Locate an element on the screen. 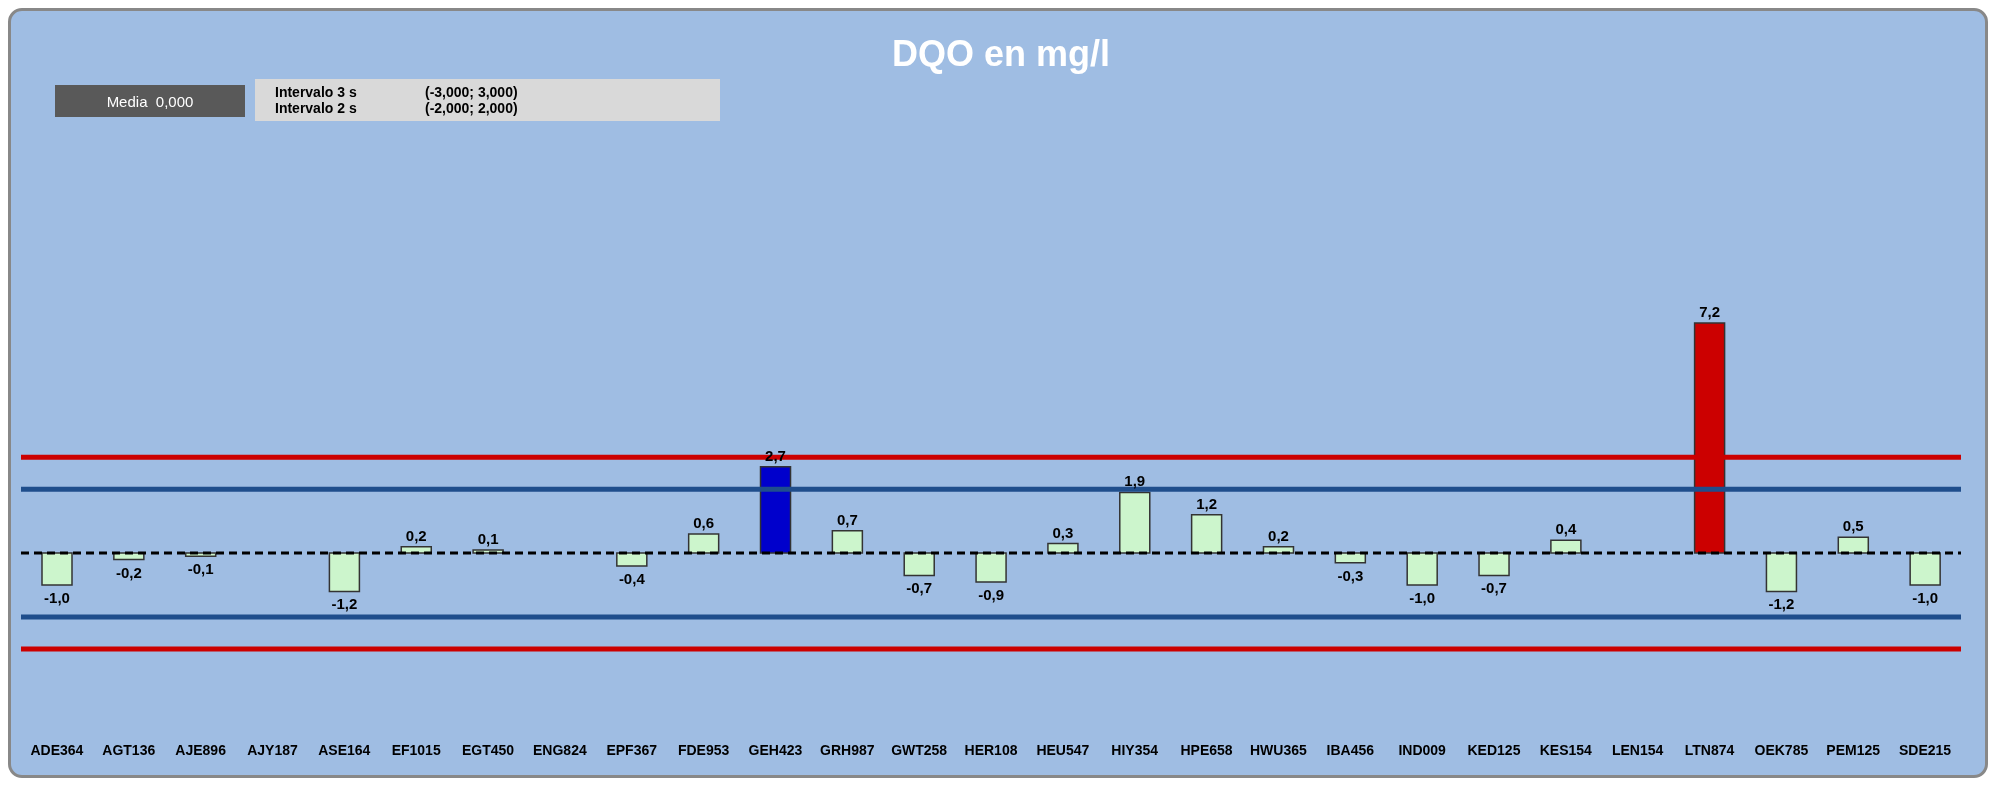 The width and height of the screenshot is (2004, 796). x-tick-label: EGT450 is located at coordinates (488, 749).